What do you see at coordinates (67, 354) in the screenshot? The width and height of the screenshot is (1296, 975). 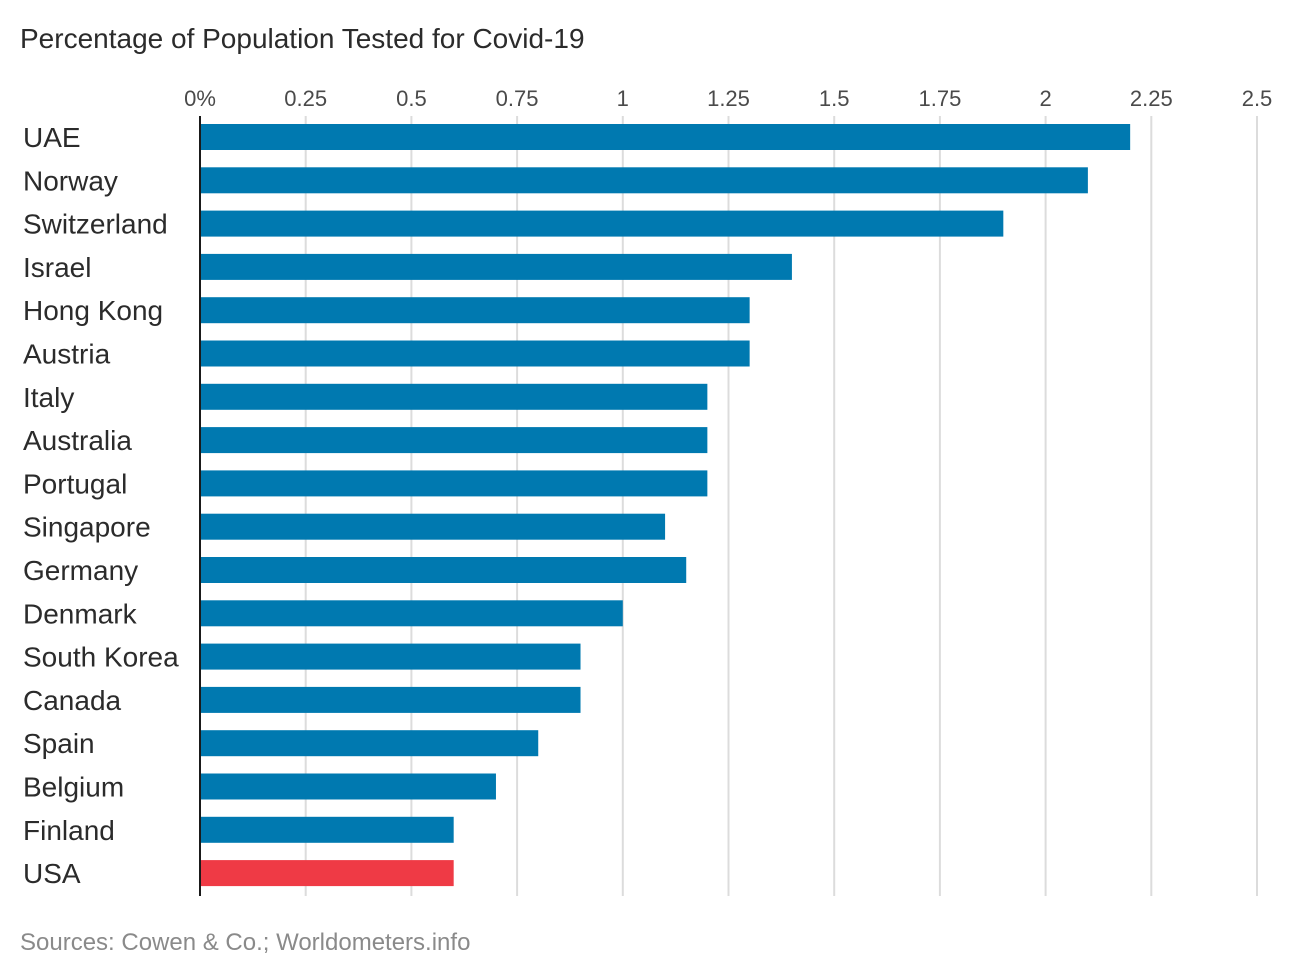 I see `category-label: Austria` at bounding box center [67, 354].